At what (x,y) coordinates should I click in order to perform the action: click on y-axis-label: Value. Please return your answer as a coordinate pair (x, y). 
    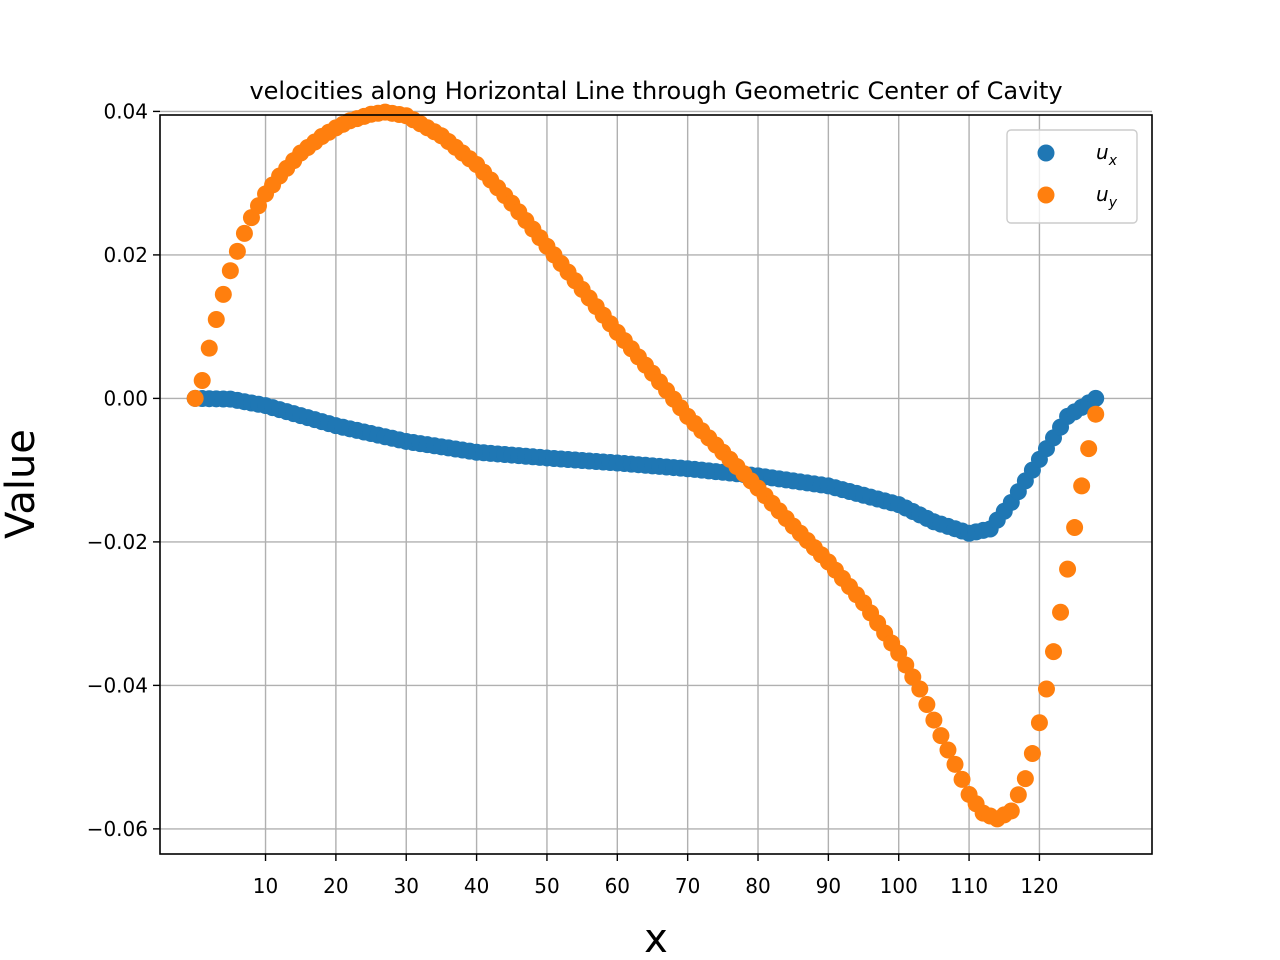
    Looking at the image, I should click on (22, 484).